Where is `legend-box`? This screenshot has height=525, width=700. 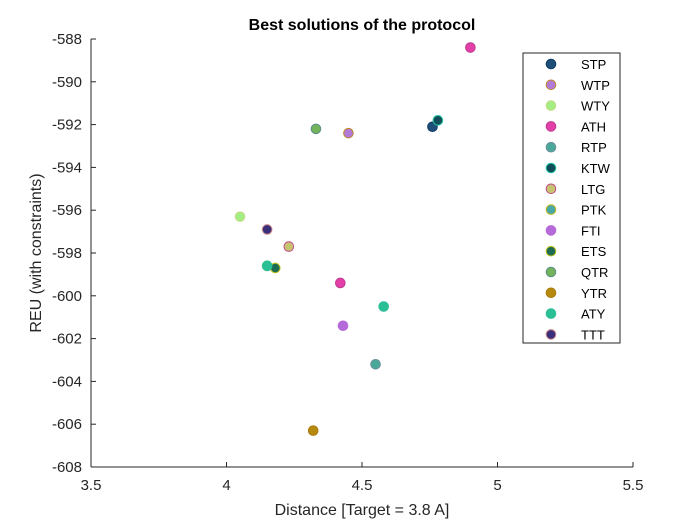 legend-box is located at coordinates (571, 198).